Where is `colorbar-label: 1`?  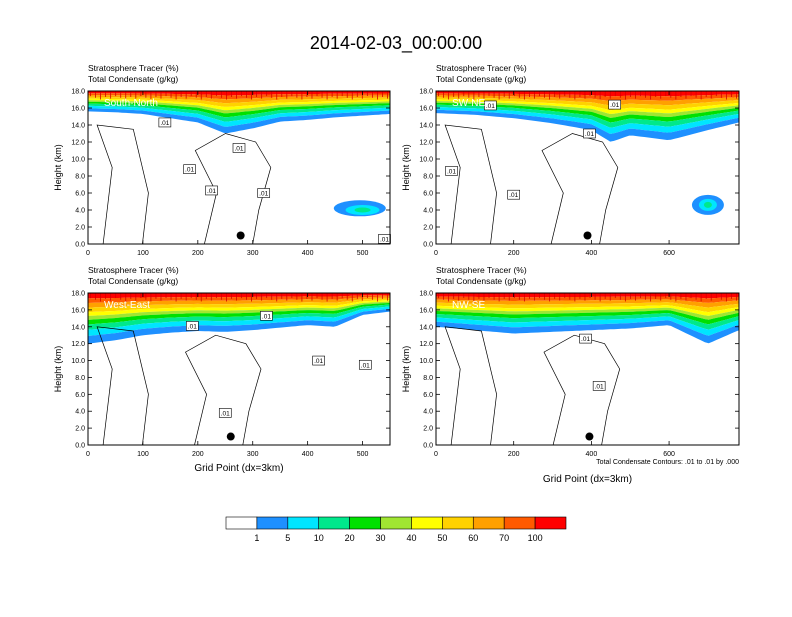
colorbar-label: 1 is located at coordinates (256, 538).